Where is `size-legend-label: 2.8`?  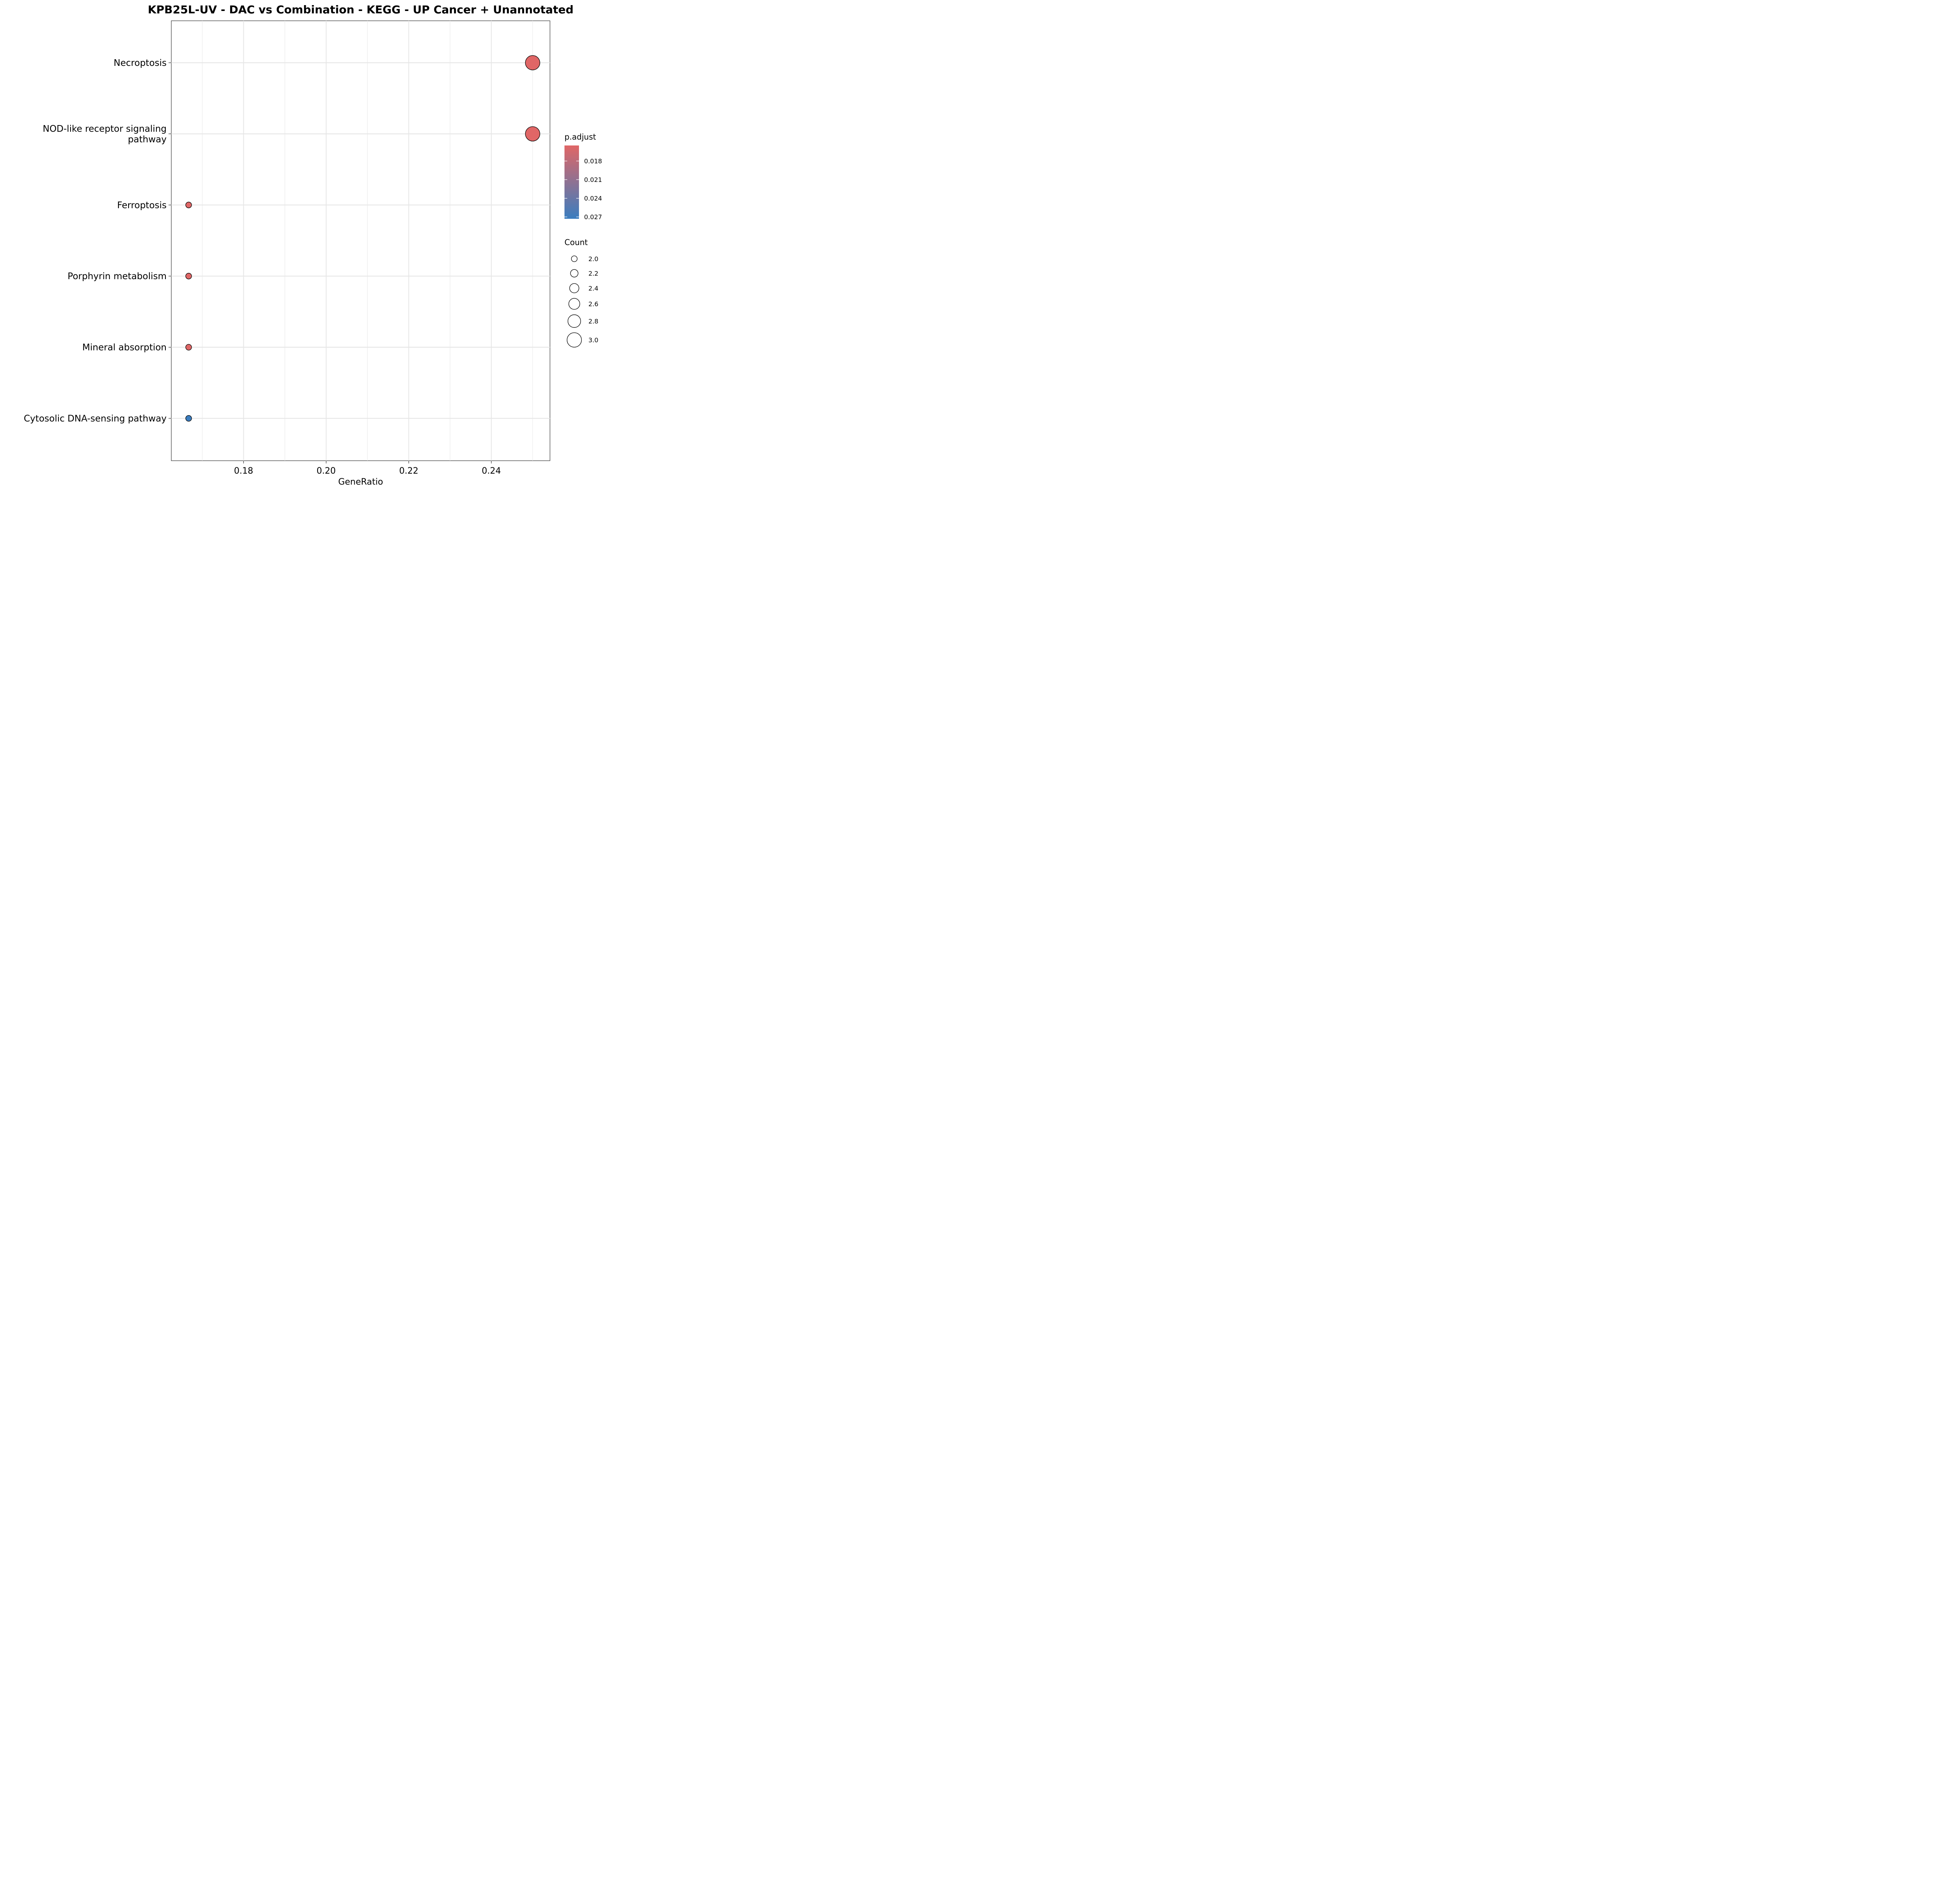
size-legend-label: 2.8 is located at coordinates (593, 321).